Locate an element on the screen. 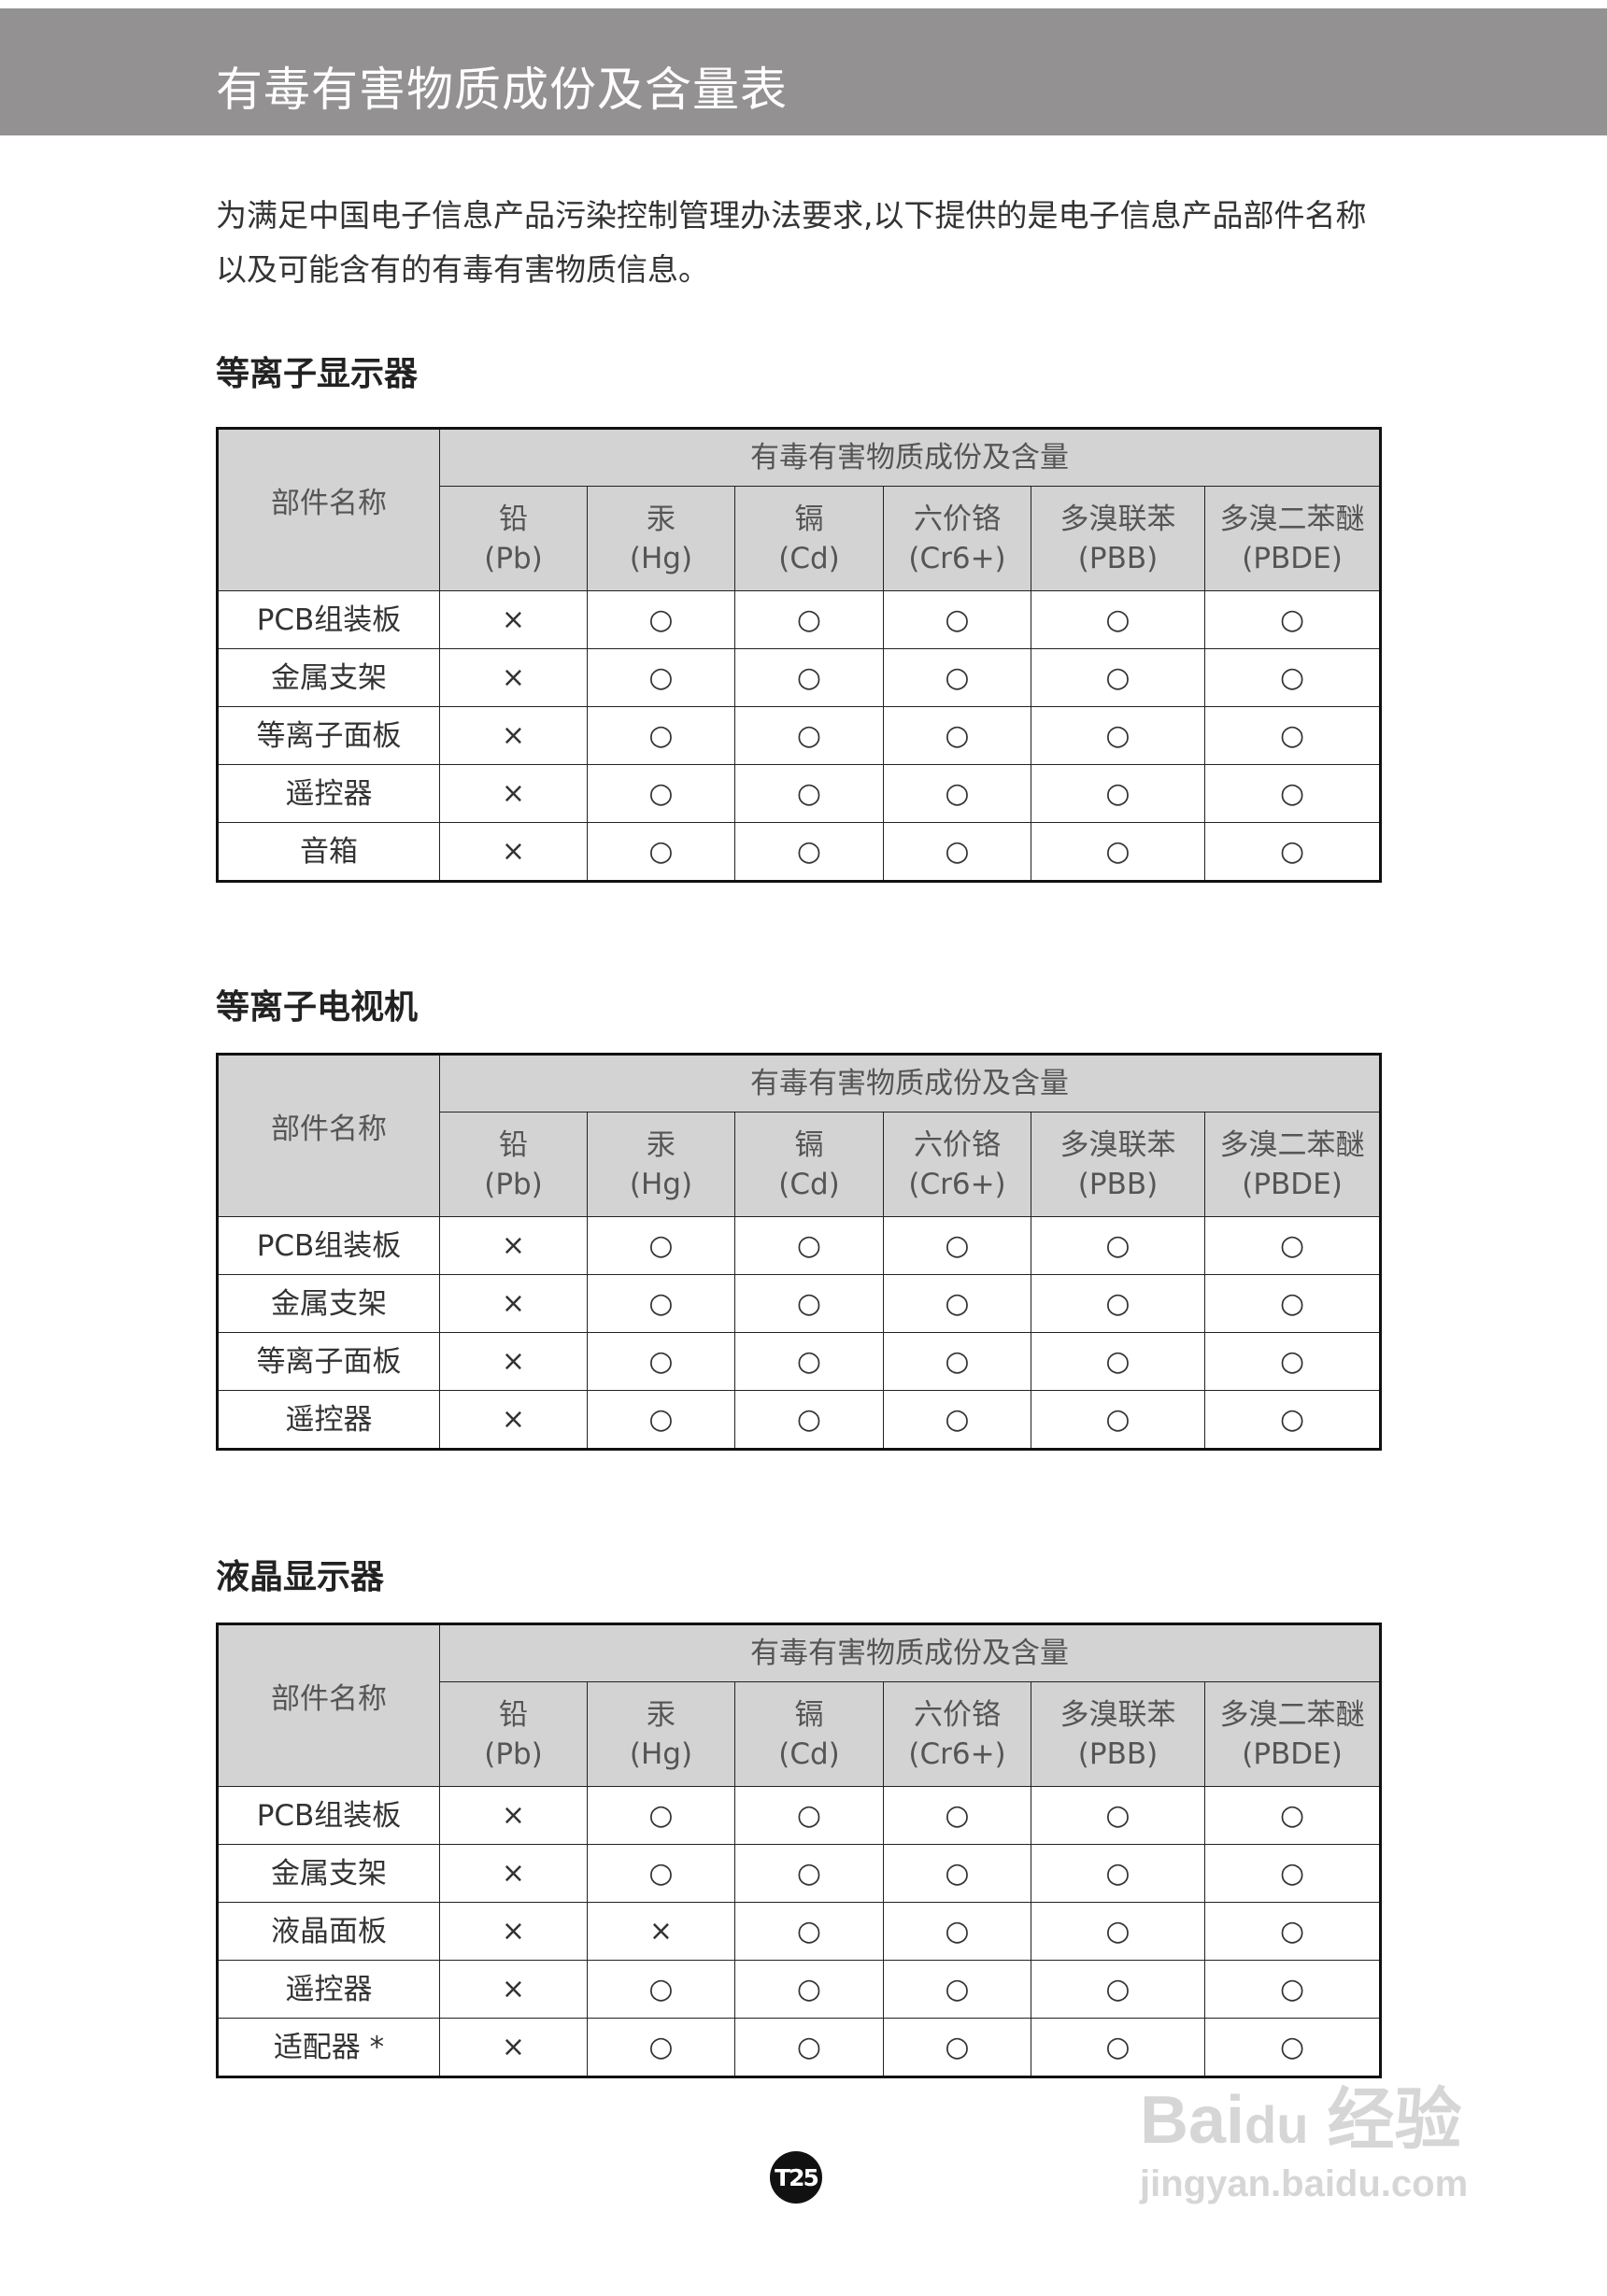 The height and width of the screenshot is (2296, 1607). section-title: 液晶显示器 is located at coordinates (300, 1577).